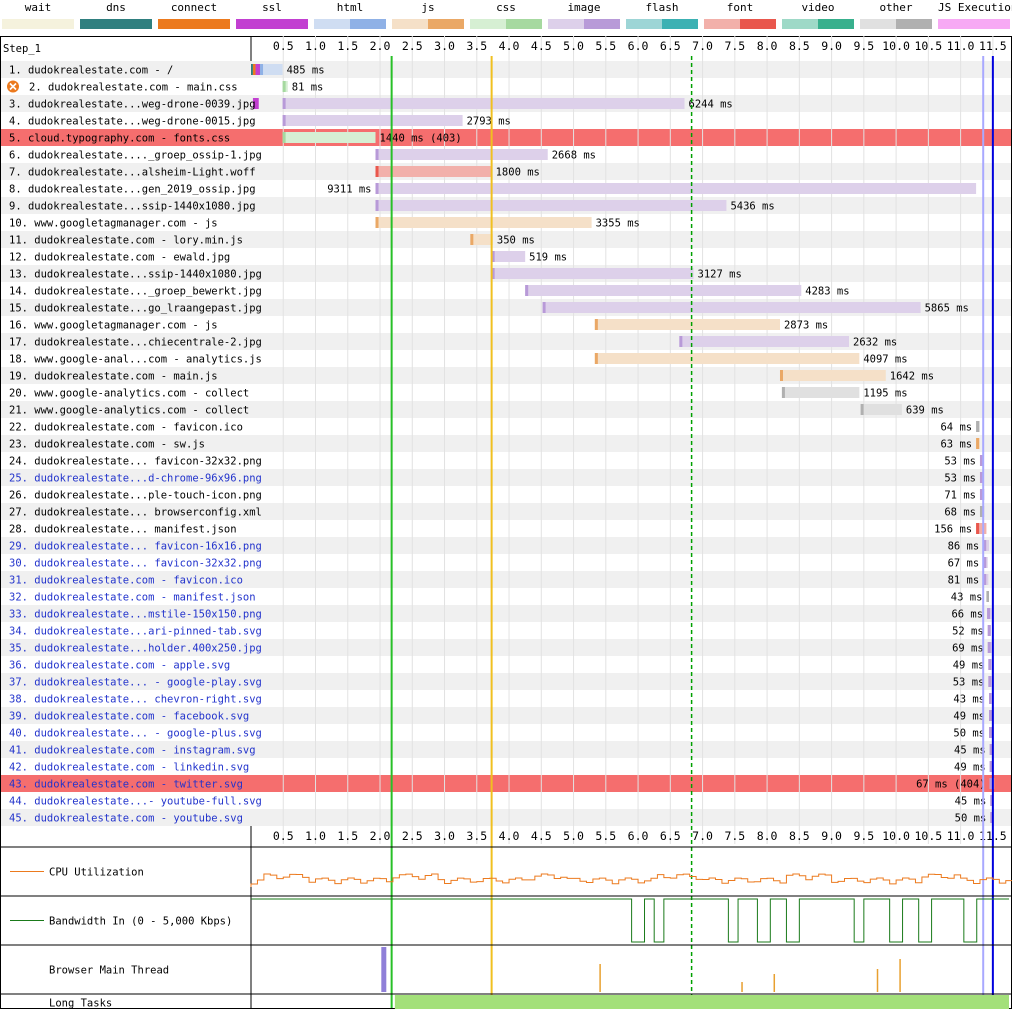 The height and width of the screenshot is (1009, 1012). Describe the element at coordinates (863, 836) in the screenshot. I see `x-tick-label: 9.5` at that location.